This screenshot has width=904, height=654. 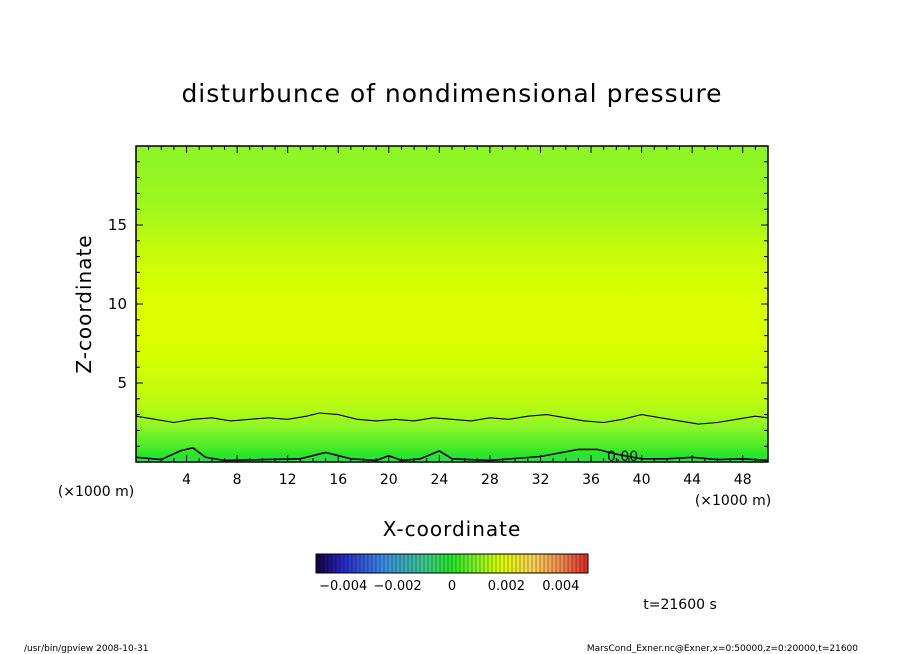 I want to click on x-tick-label: 44, so click(x=692, y=480).